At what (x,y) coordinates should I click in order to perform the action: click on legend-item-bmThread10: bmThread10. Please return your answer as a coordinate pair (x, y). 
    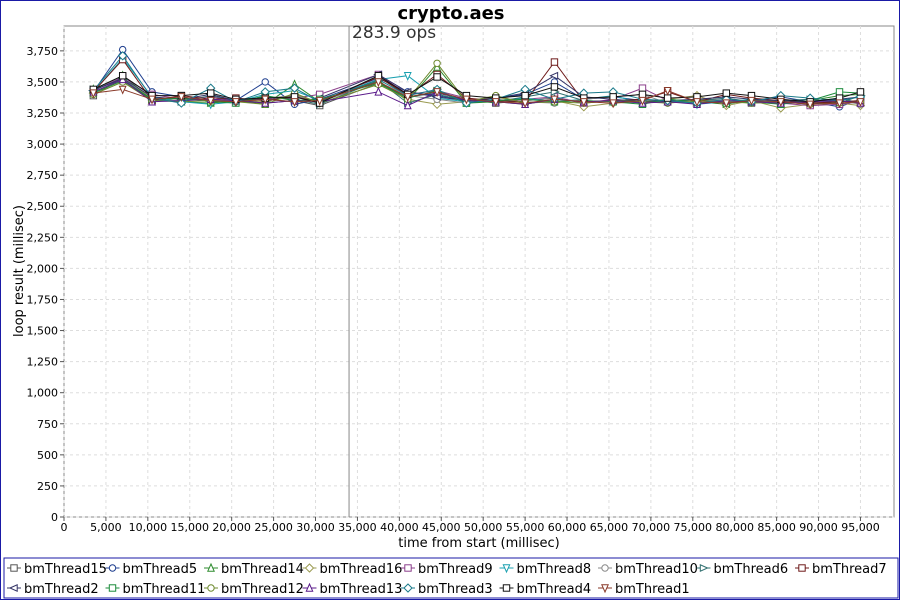
    Looking at the image, I should click on (648, 569).